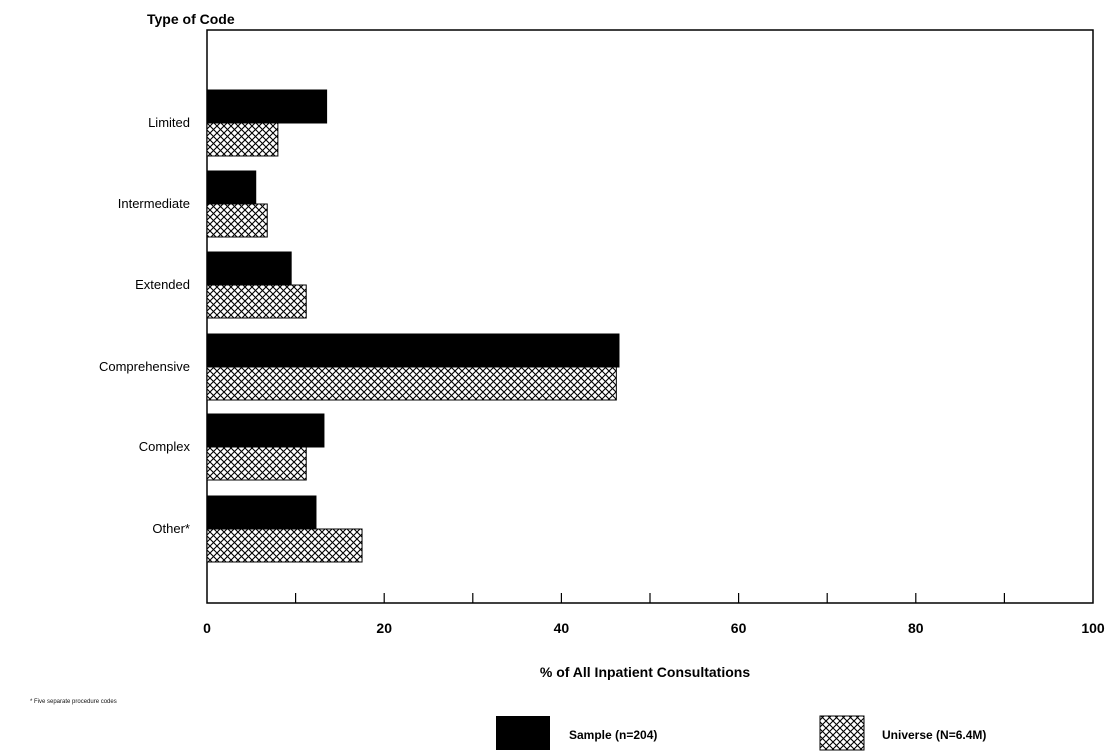  I want to click on x-tick-label: 20, so click(384, 628).